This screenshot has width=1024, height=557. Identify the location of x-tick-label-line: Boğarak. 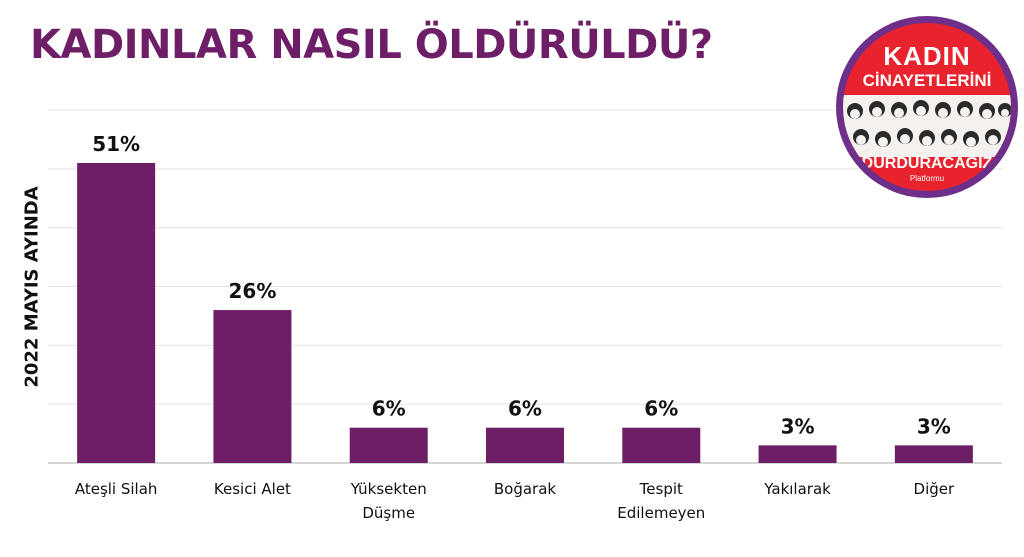
(525, 489).